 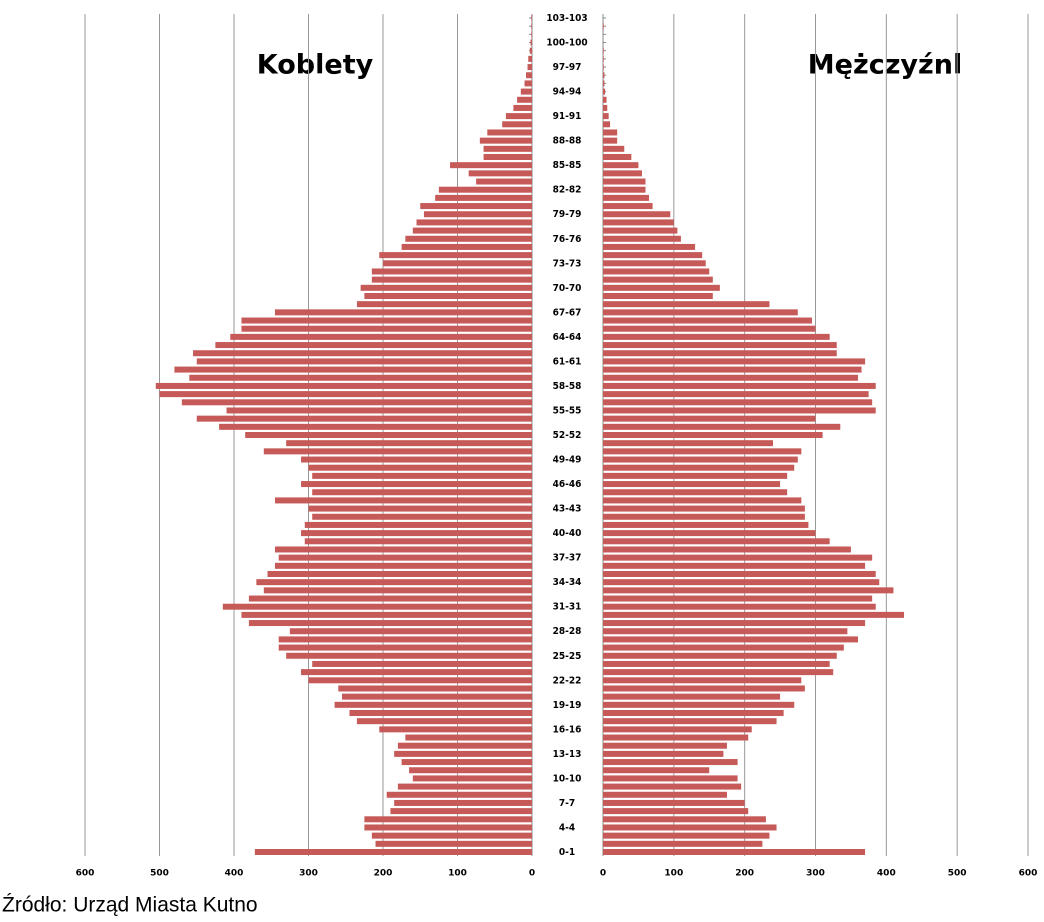 What do you see at coordinates (308, 874) in the screenshot?
I see `x-tick-label: 300` at bounding box center [308, 874].